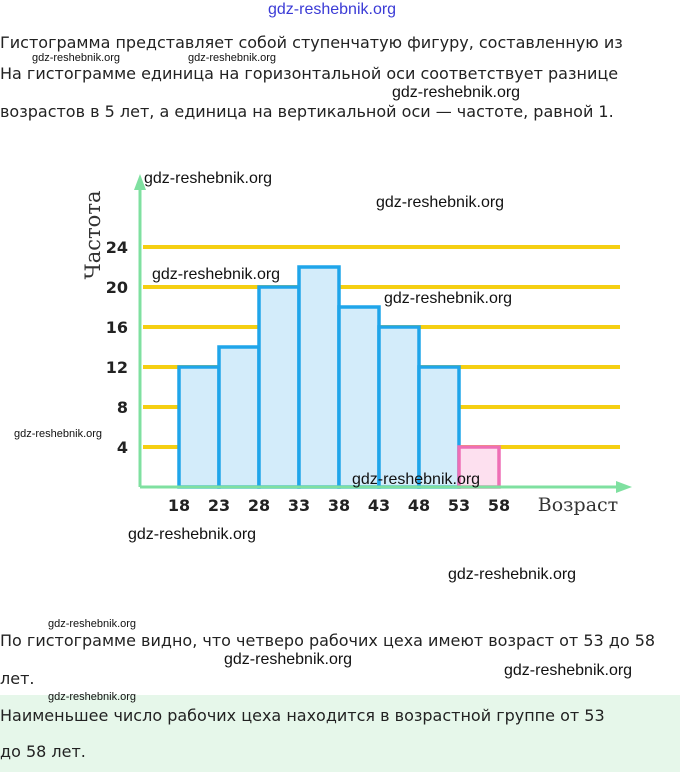 The height and width of the screenshot is (772, 680). What do you see at coordinates (122, 407) in the screenshot?
I see `y-tick-label: 8` at bounding box center [122, 407].